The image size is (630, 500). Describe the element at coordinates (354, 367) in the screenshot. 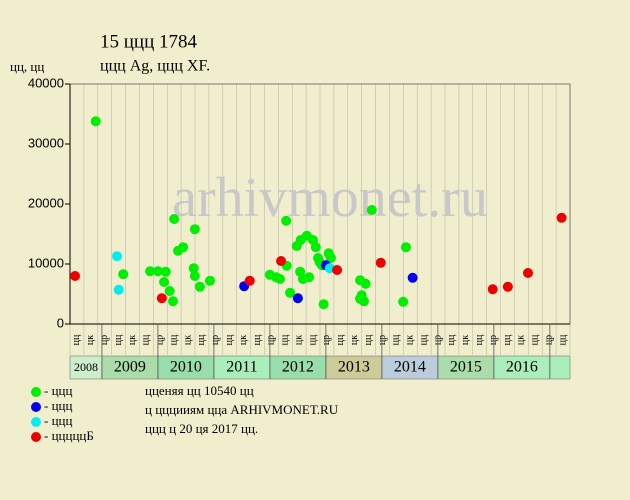

I see `year-label: 2013` at that location.